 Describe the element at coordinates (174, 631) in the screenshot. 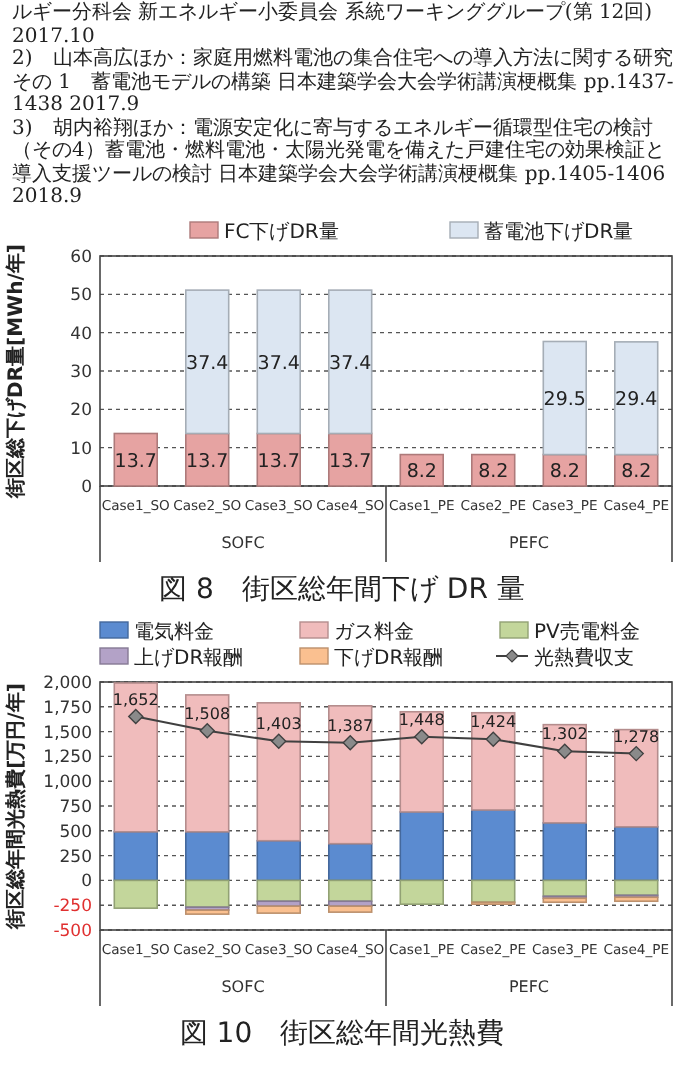

I see `legend-label: 電気料金` at that location.